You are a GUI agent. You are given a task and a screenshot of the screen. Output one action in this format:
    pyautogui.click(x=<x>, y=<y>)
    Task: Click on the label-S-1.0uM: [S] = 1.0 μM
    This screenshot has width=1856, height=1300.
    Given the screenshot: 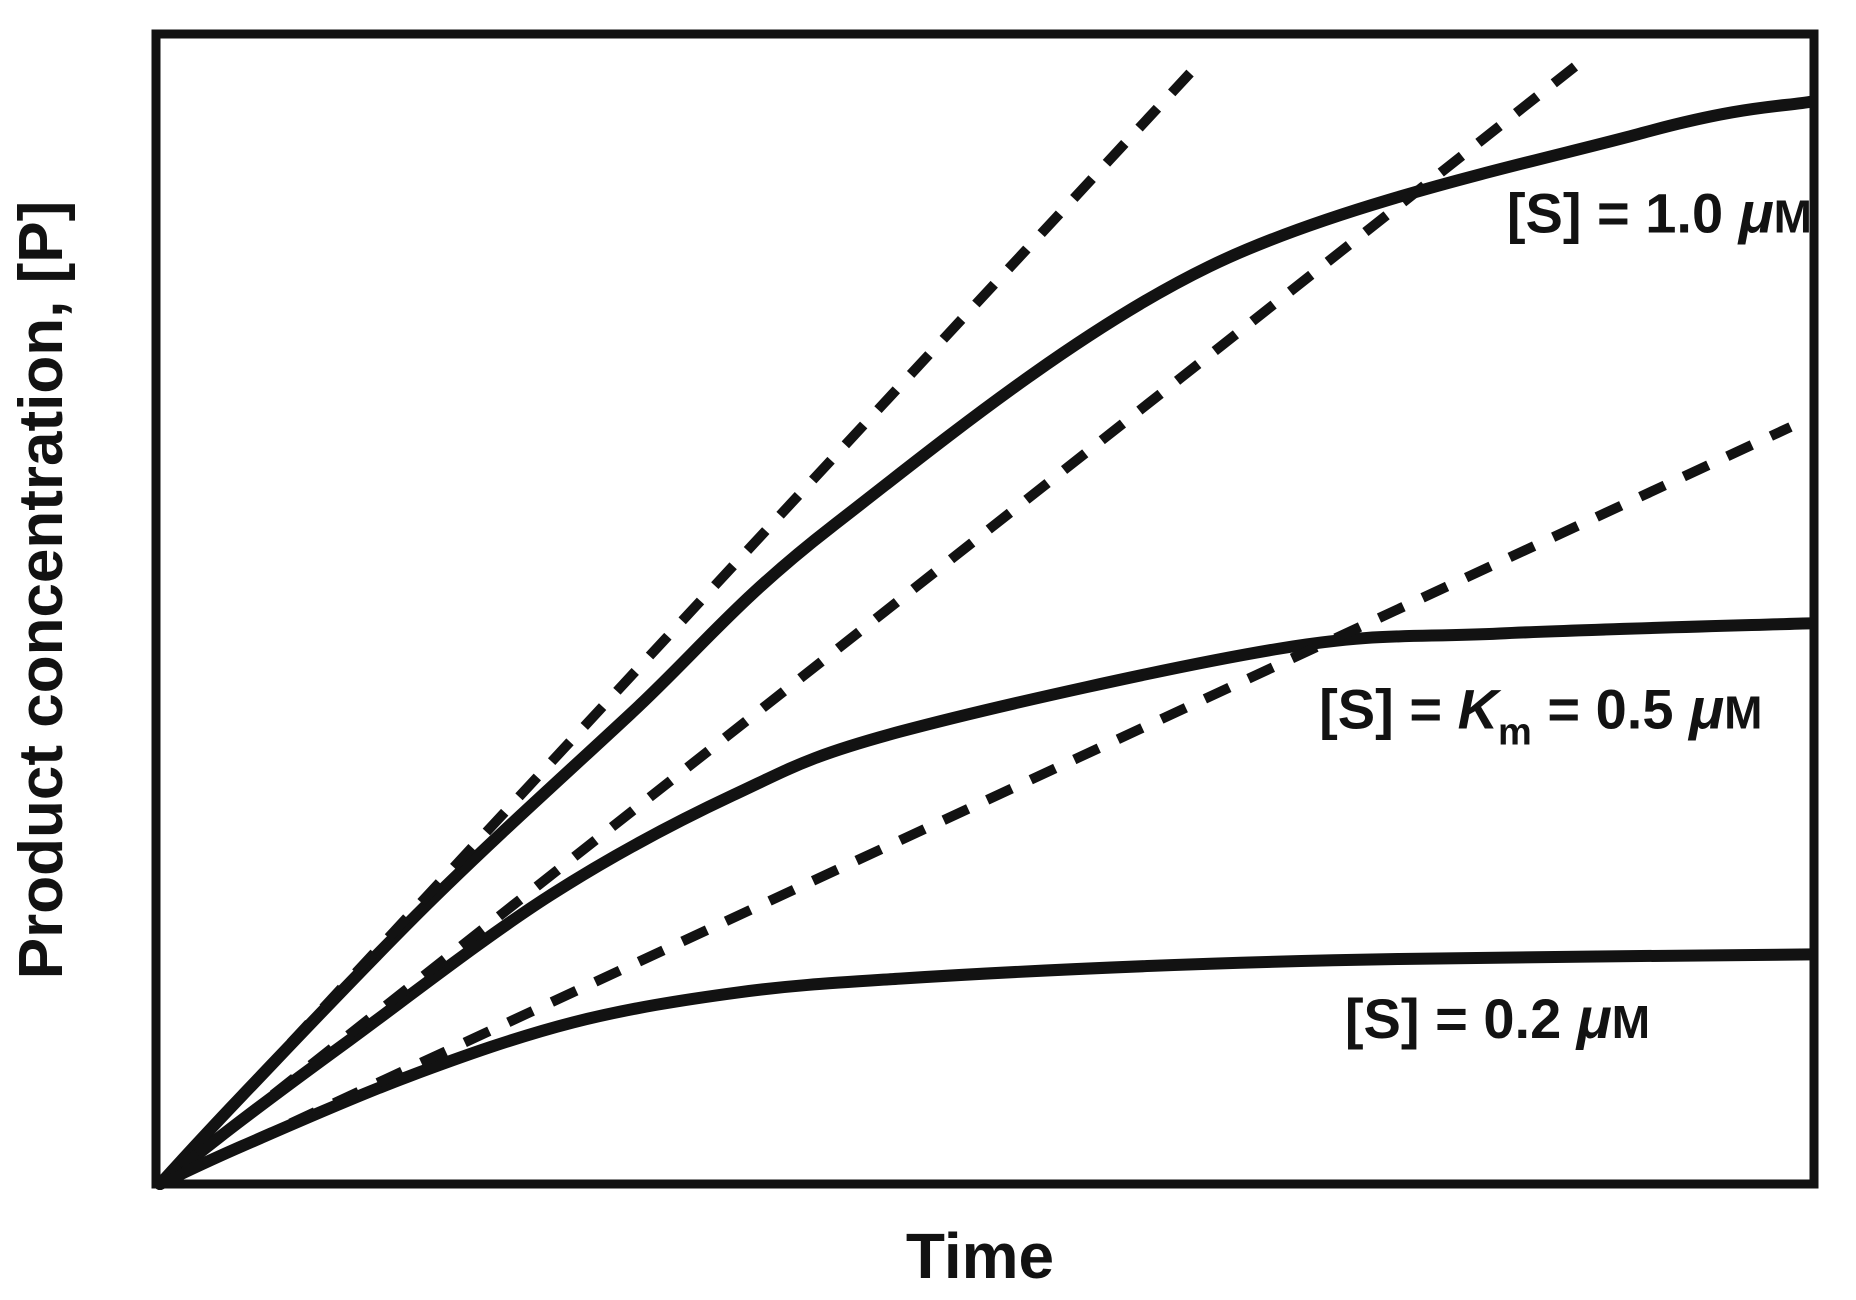 What is the action you would take?
    pyautogui.click(x=1659, y=212)
    